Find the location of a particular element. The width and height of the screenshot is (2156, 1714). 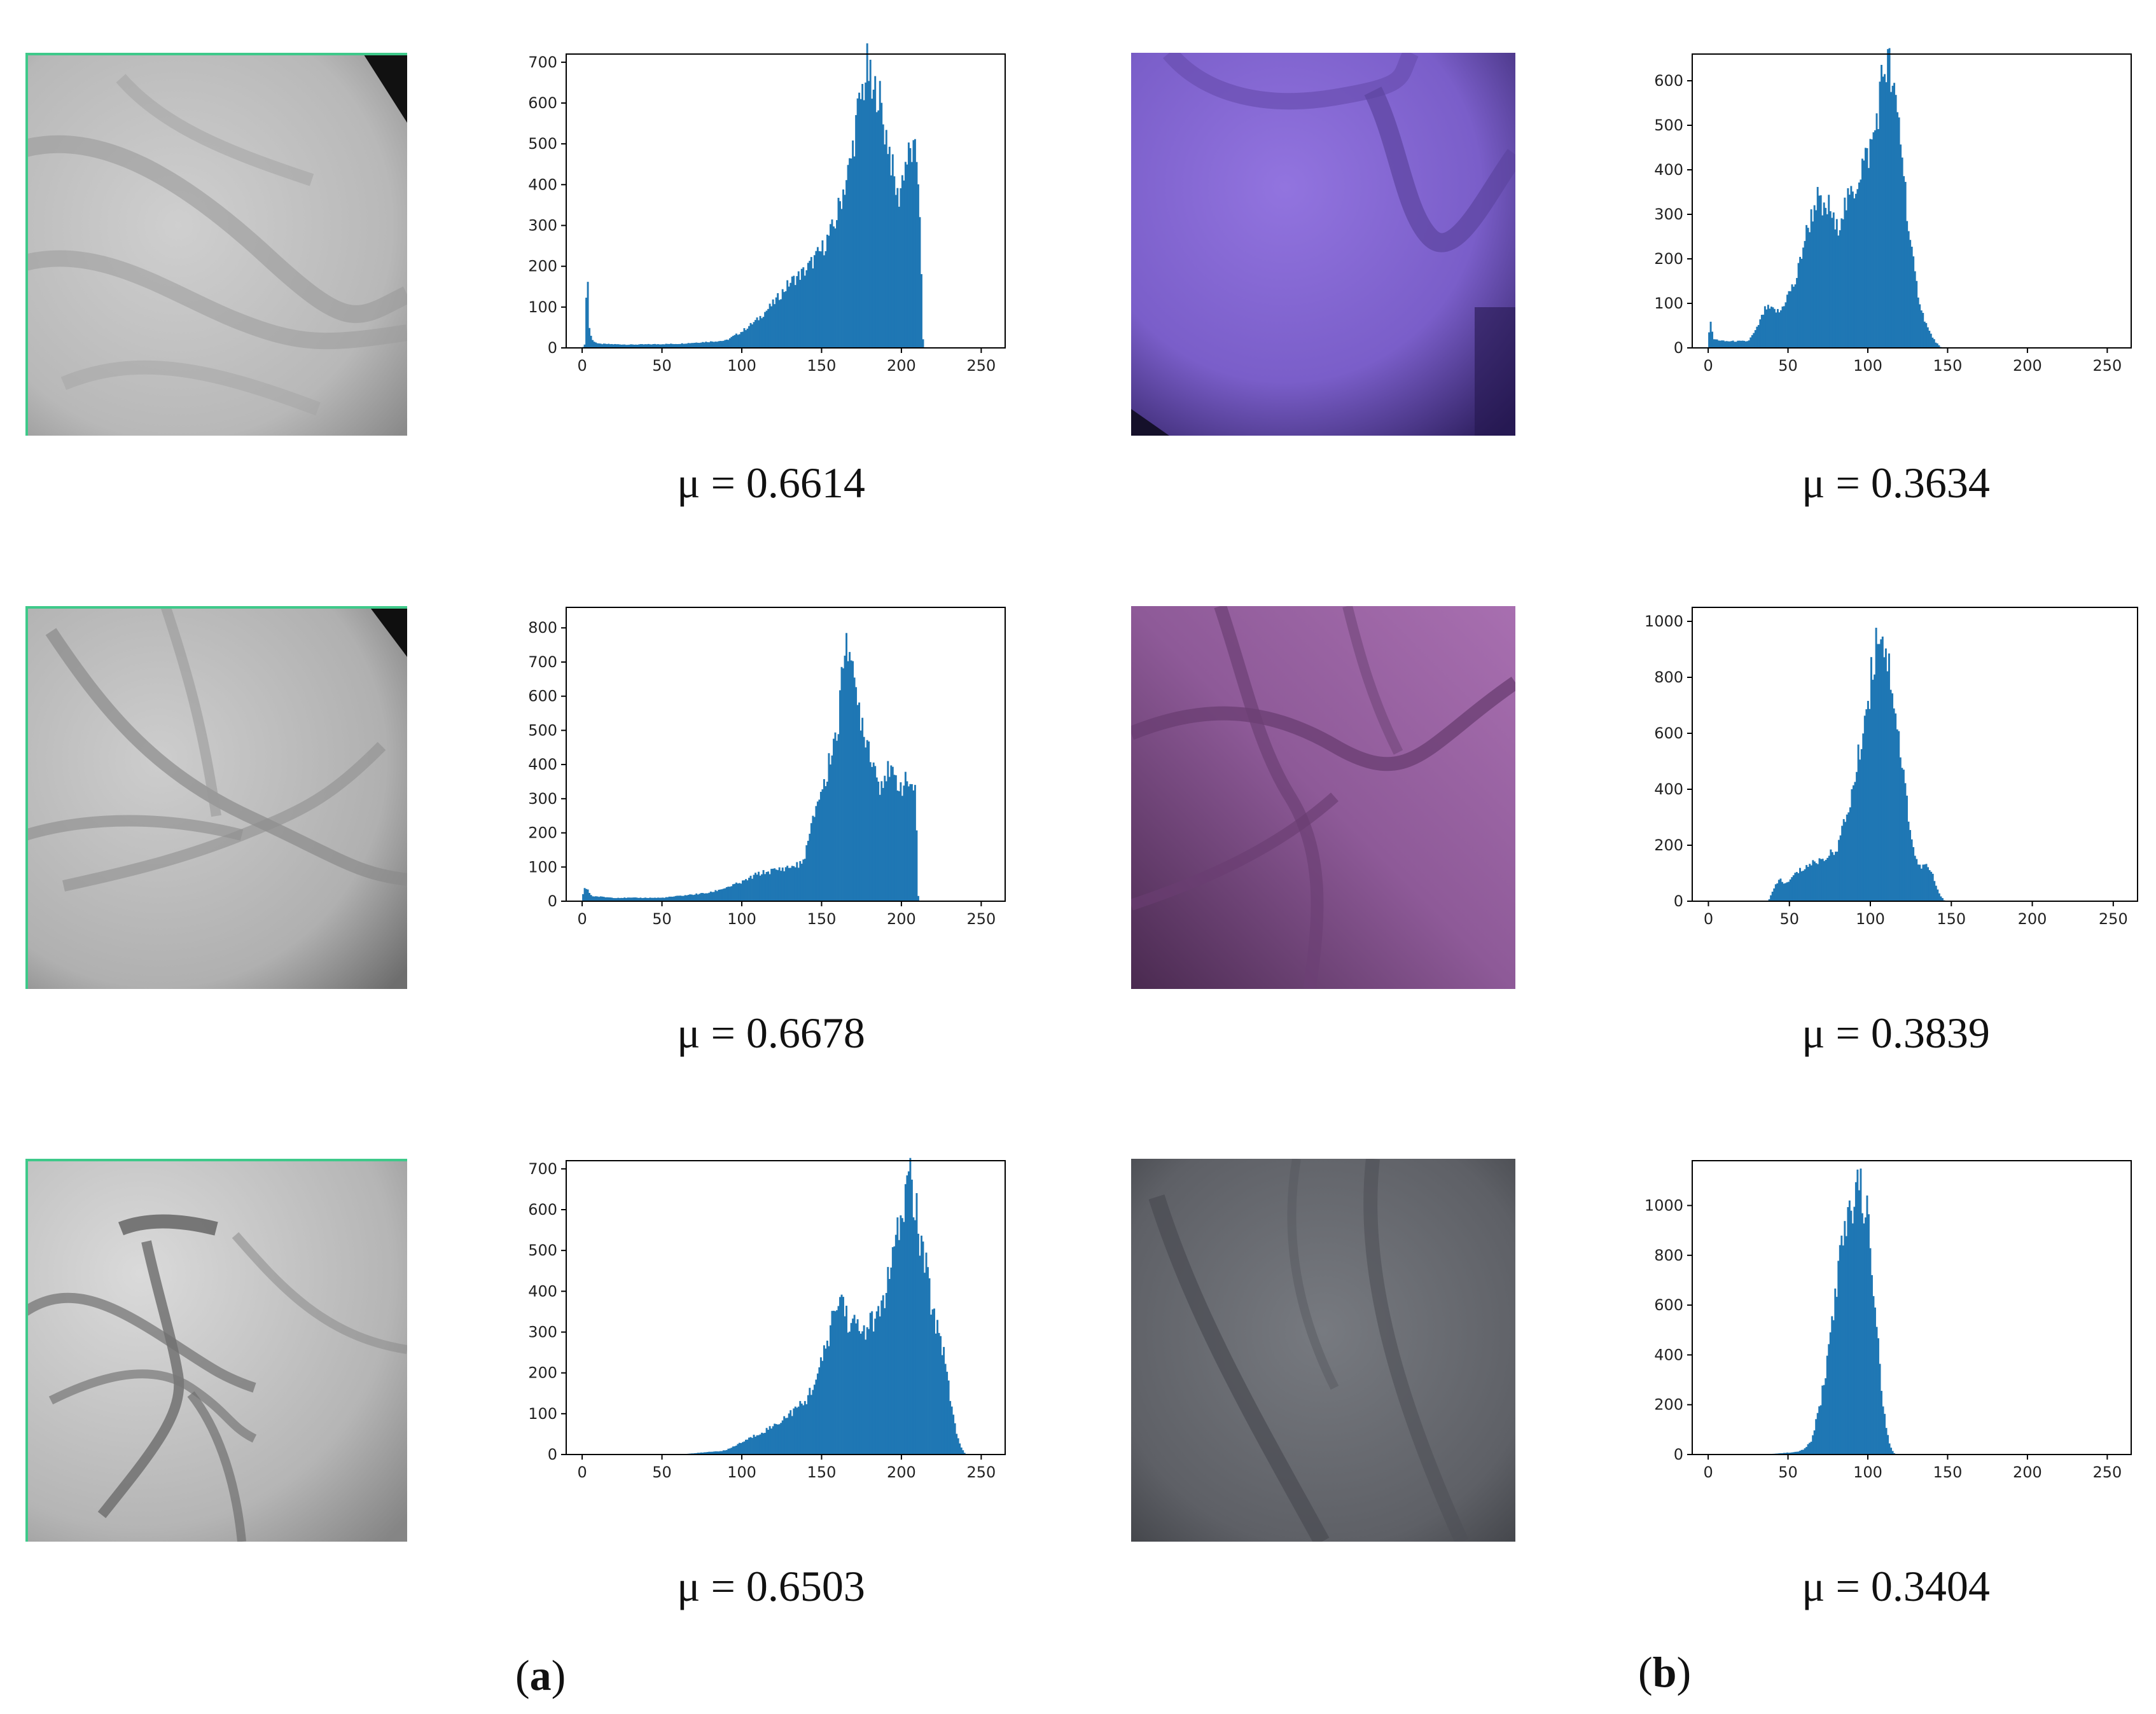

x-tick-label: 50 is located at coordinates (662, 919).